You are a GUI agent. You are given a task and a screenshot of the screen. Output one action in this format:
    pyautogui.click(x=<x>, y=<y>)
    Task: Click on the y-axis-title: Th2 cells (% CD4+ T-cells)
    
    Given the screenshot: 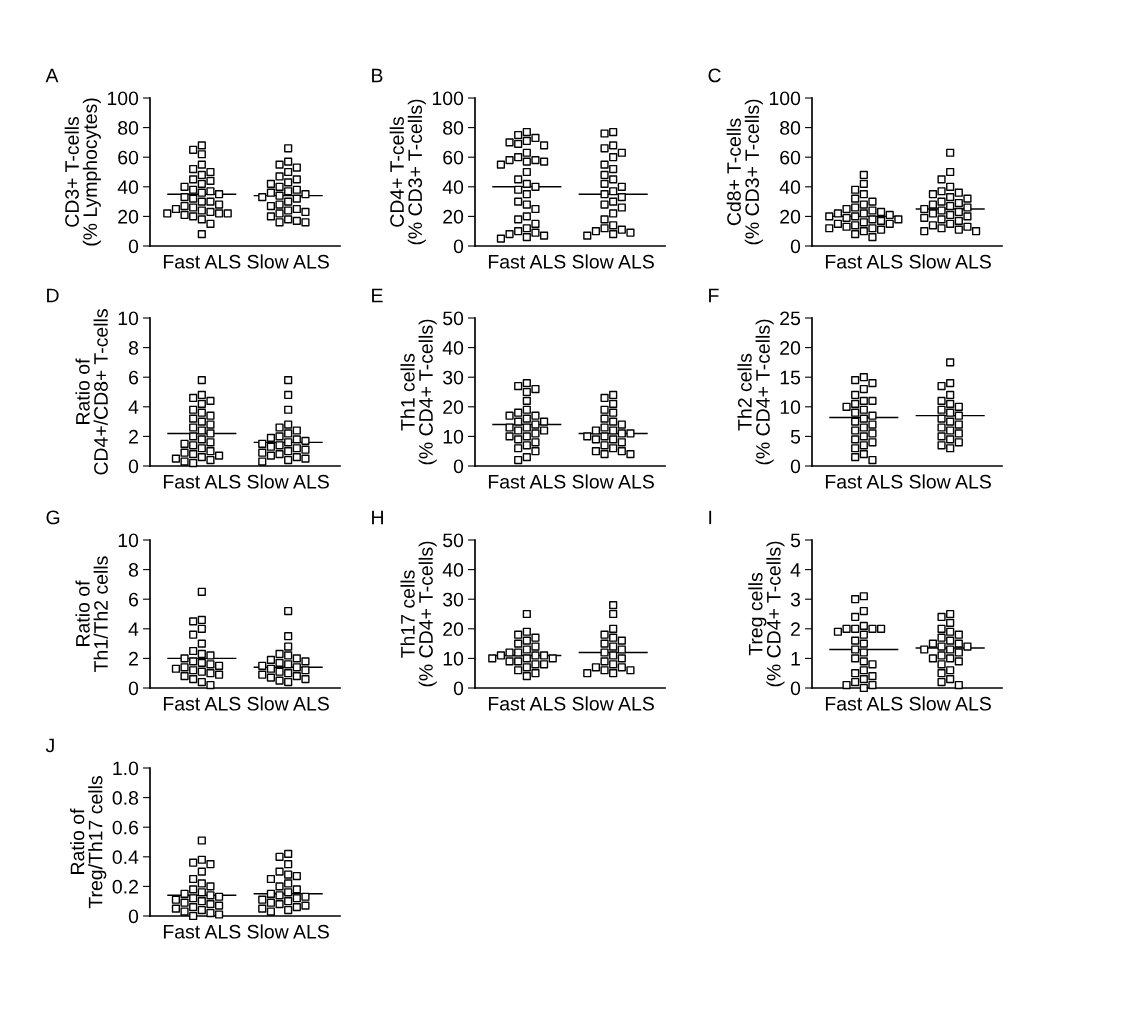 What is the action you would take?
    pyautogui.click(x=755, y=392)
    